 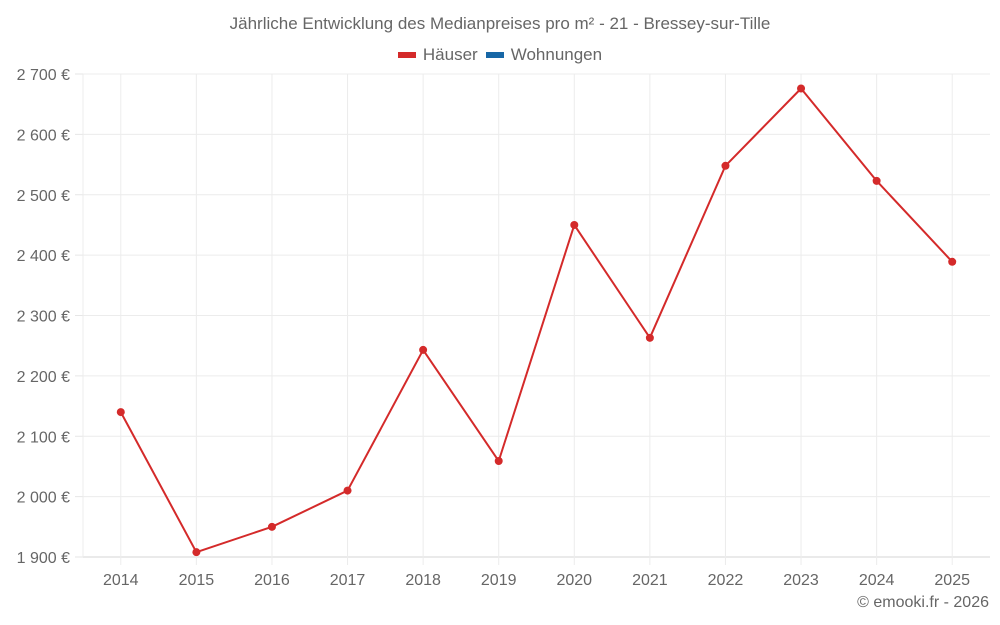 I want to click on legend-swatch-wohnungen, so click(x=494, y=55).